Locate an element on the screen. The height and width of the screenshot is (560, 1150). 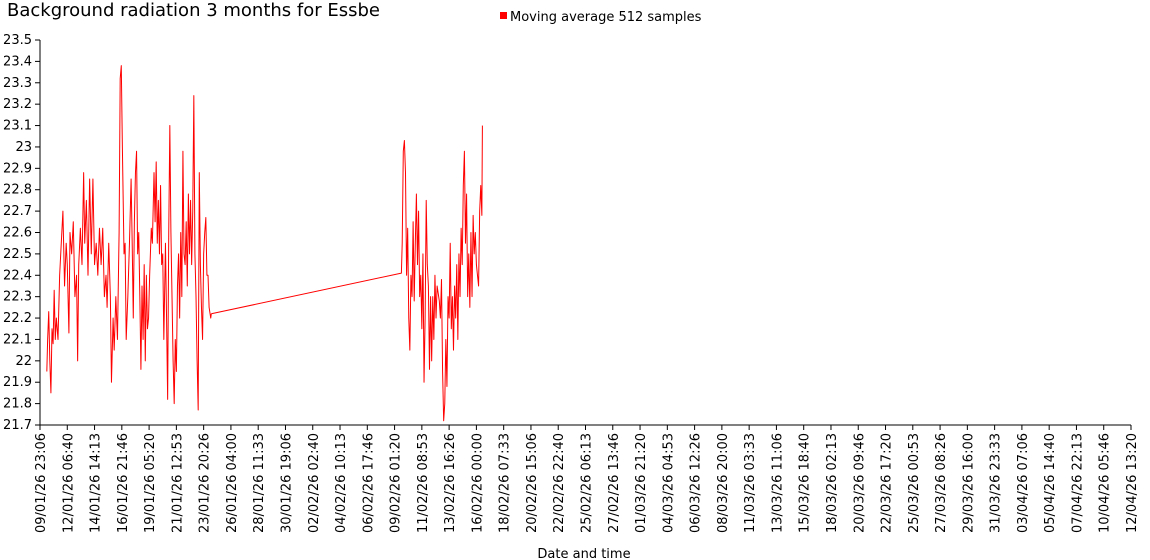
y-tick-label: 23.1 is located at coordinates (17, 126).